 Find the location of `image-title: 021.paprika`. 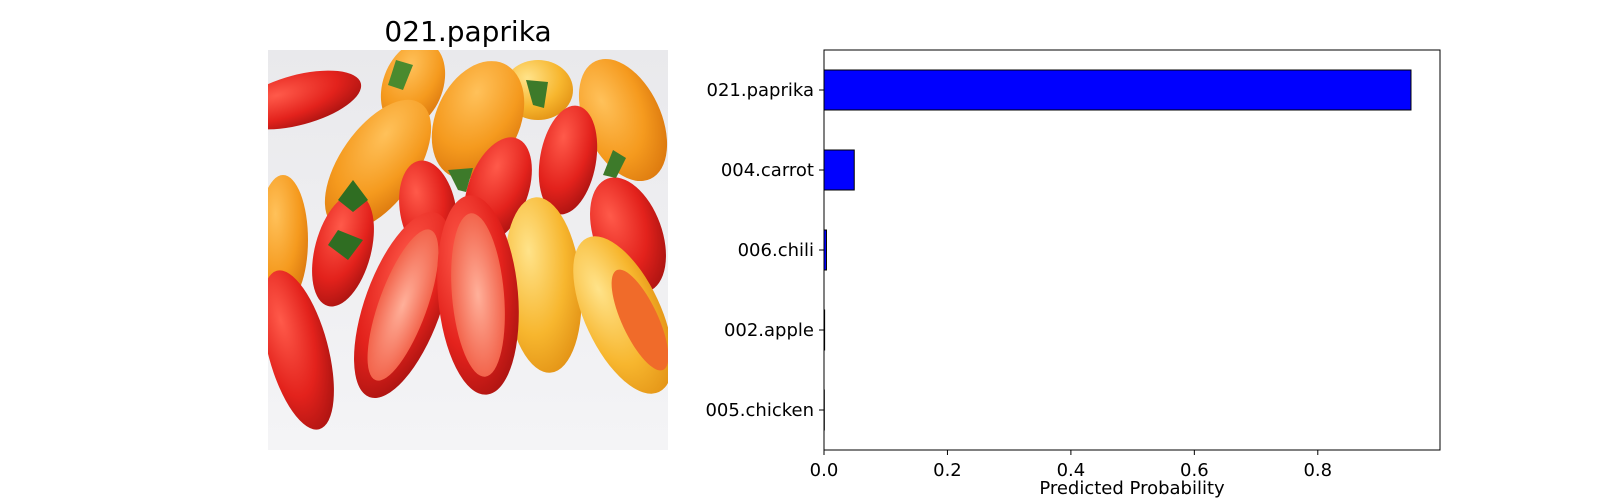

image-title: 021.paprika is located at coordinates (468, 31).